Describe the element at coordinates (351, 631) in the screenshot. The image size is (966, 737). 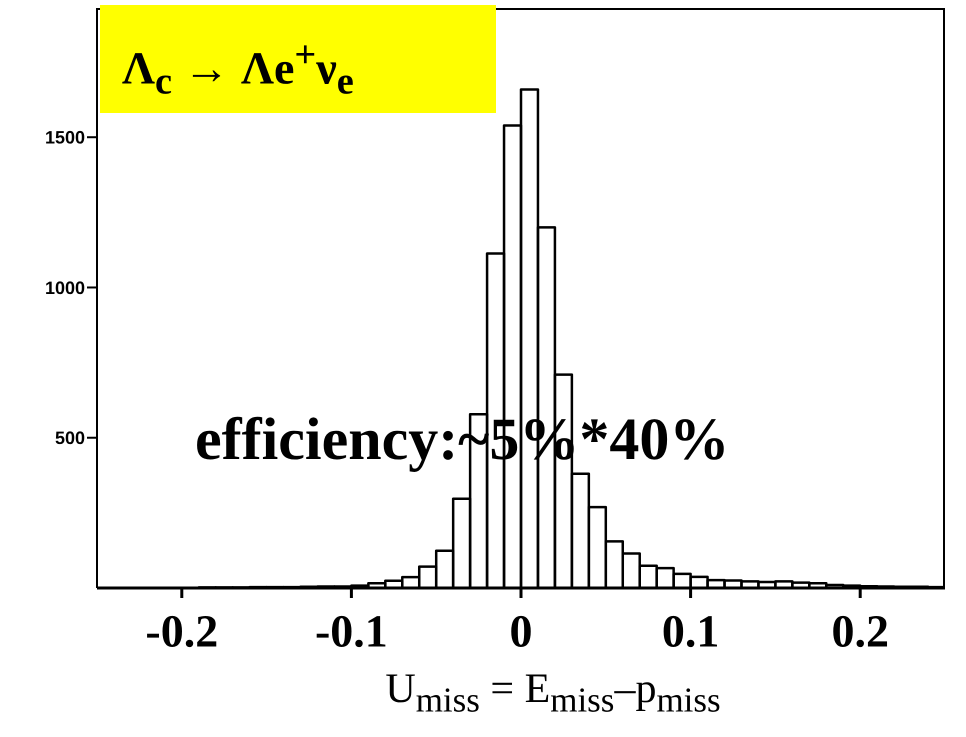
I see `x-tick-label: -0.1` at that location.